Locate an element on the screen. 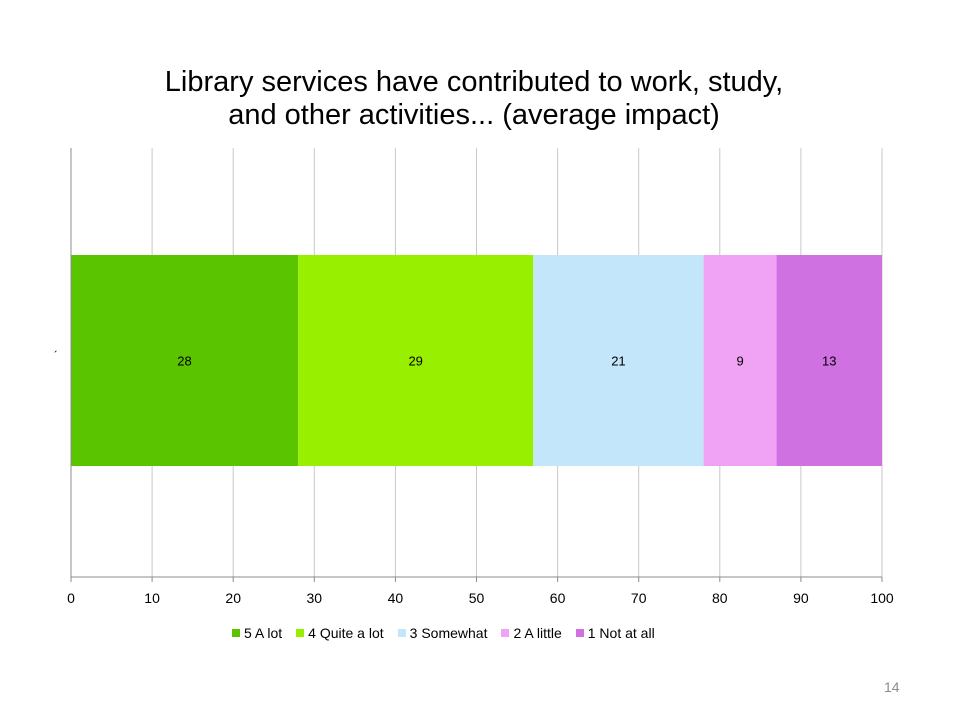  x-tick-label: 70 is located at coordinates (639, 598).